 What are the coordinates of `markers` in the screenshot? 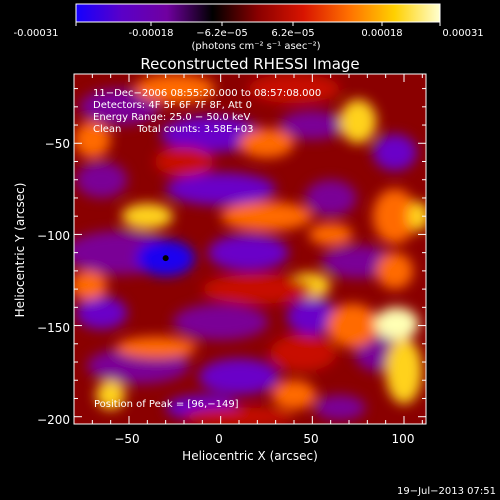 It's located at (165, 258).